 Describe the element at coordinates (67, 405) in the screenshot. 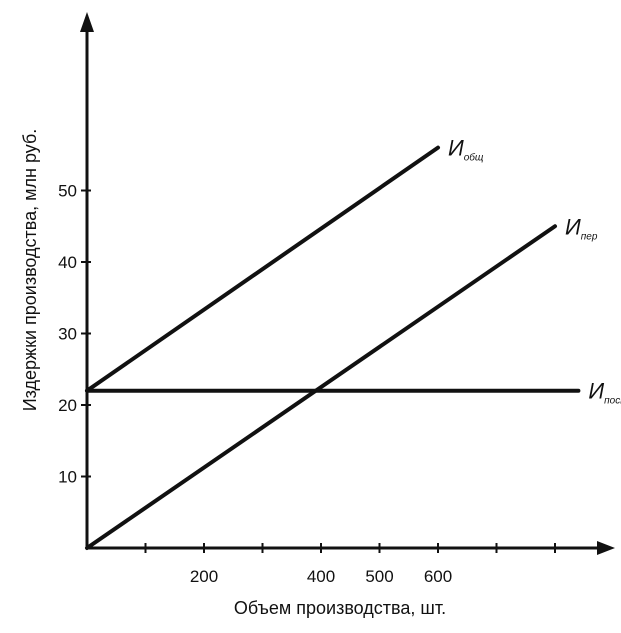

I see `y-tick-label: 20` at that location.